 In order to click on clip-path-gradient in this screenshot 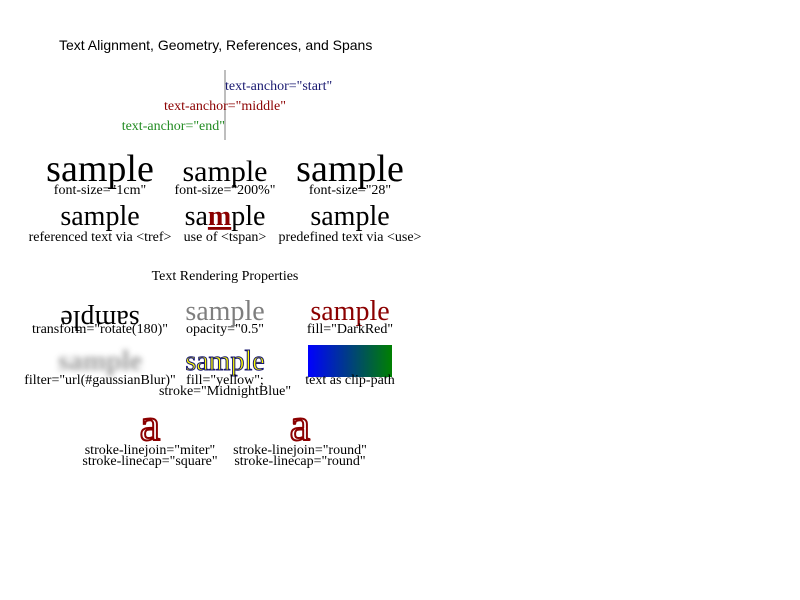, I will do `click(350, 361)`.